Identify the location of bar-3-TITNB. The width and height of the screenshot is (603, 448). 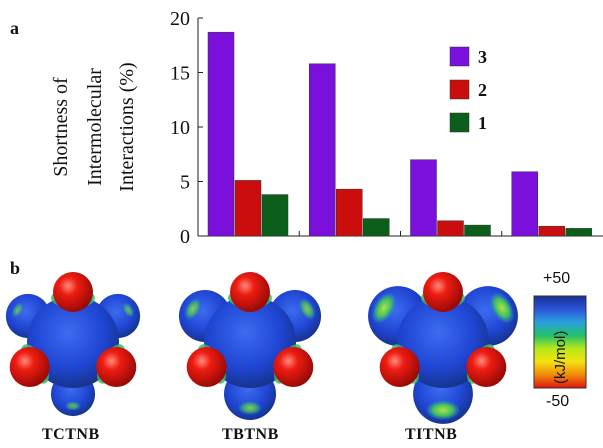
(423, 198).